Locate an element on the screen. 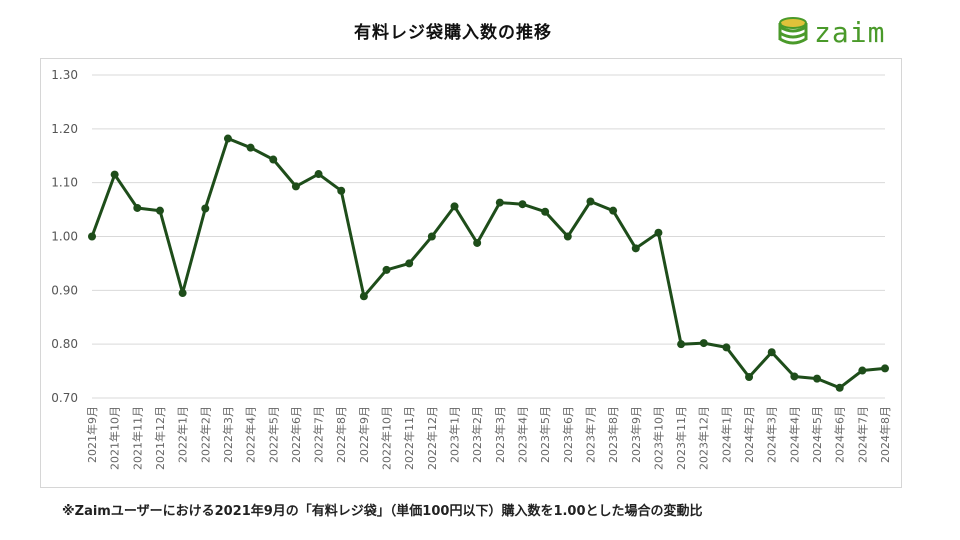 The width and height of the screenshot is (960, 540). x-tick-label: 2024年6月 is located at coordinates (840, 434).